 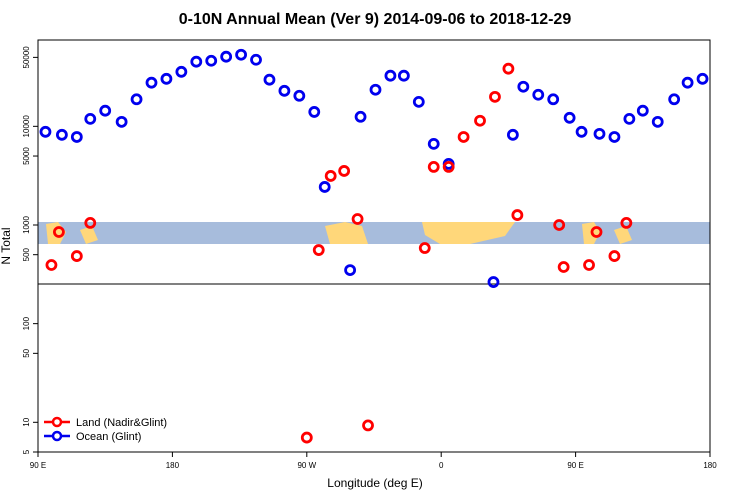 What do you see at coordinates (306, 465) in the screenshot?
I see `x-tick-label: 90 W` at bounding box center [306, 465].